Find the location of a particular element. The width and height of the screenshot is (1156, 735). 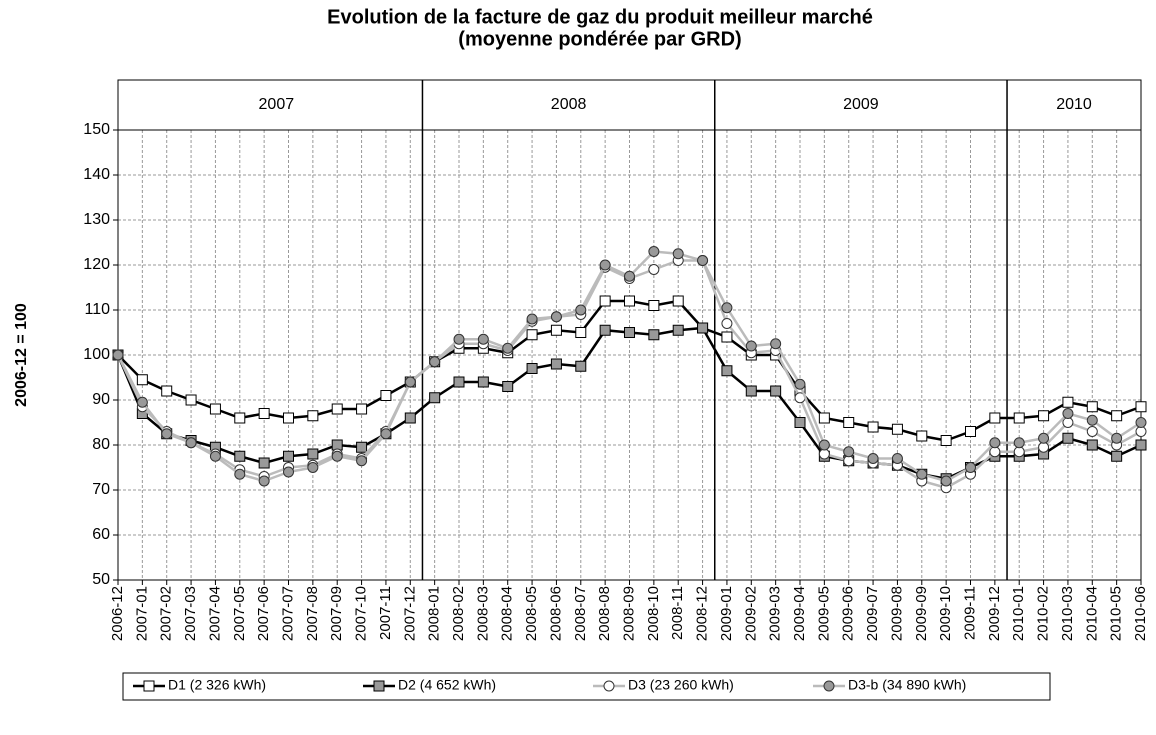

x-tick-label: 2006-12 is located at coordinates (117, 613).